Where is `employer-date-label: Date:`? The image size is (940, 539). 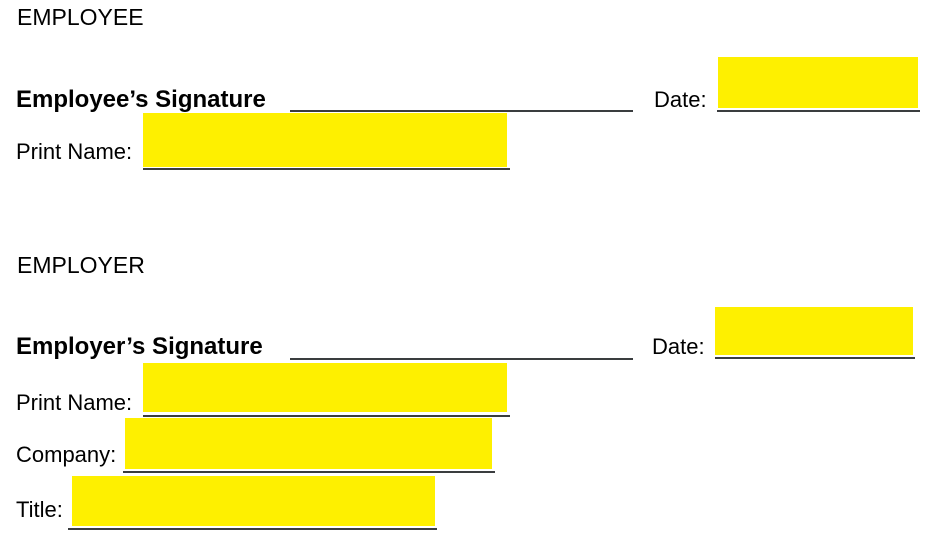 employer-date-label: Date: is located at coordinates (678, 346).